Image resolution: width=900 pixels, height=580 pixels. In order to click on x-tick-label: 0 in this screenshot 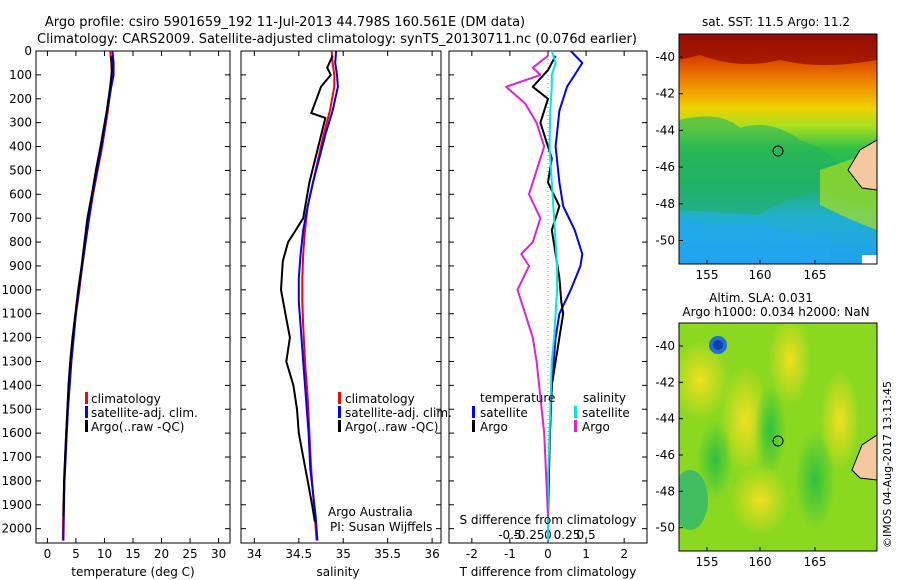, I will do `click(548, 554)`.